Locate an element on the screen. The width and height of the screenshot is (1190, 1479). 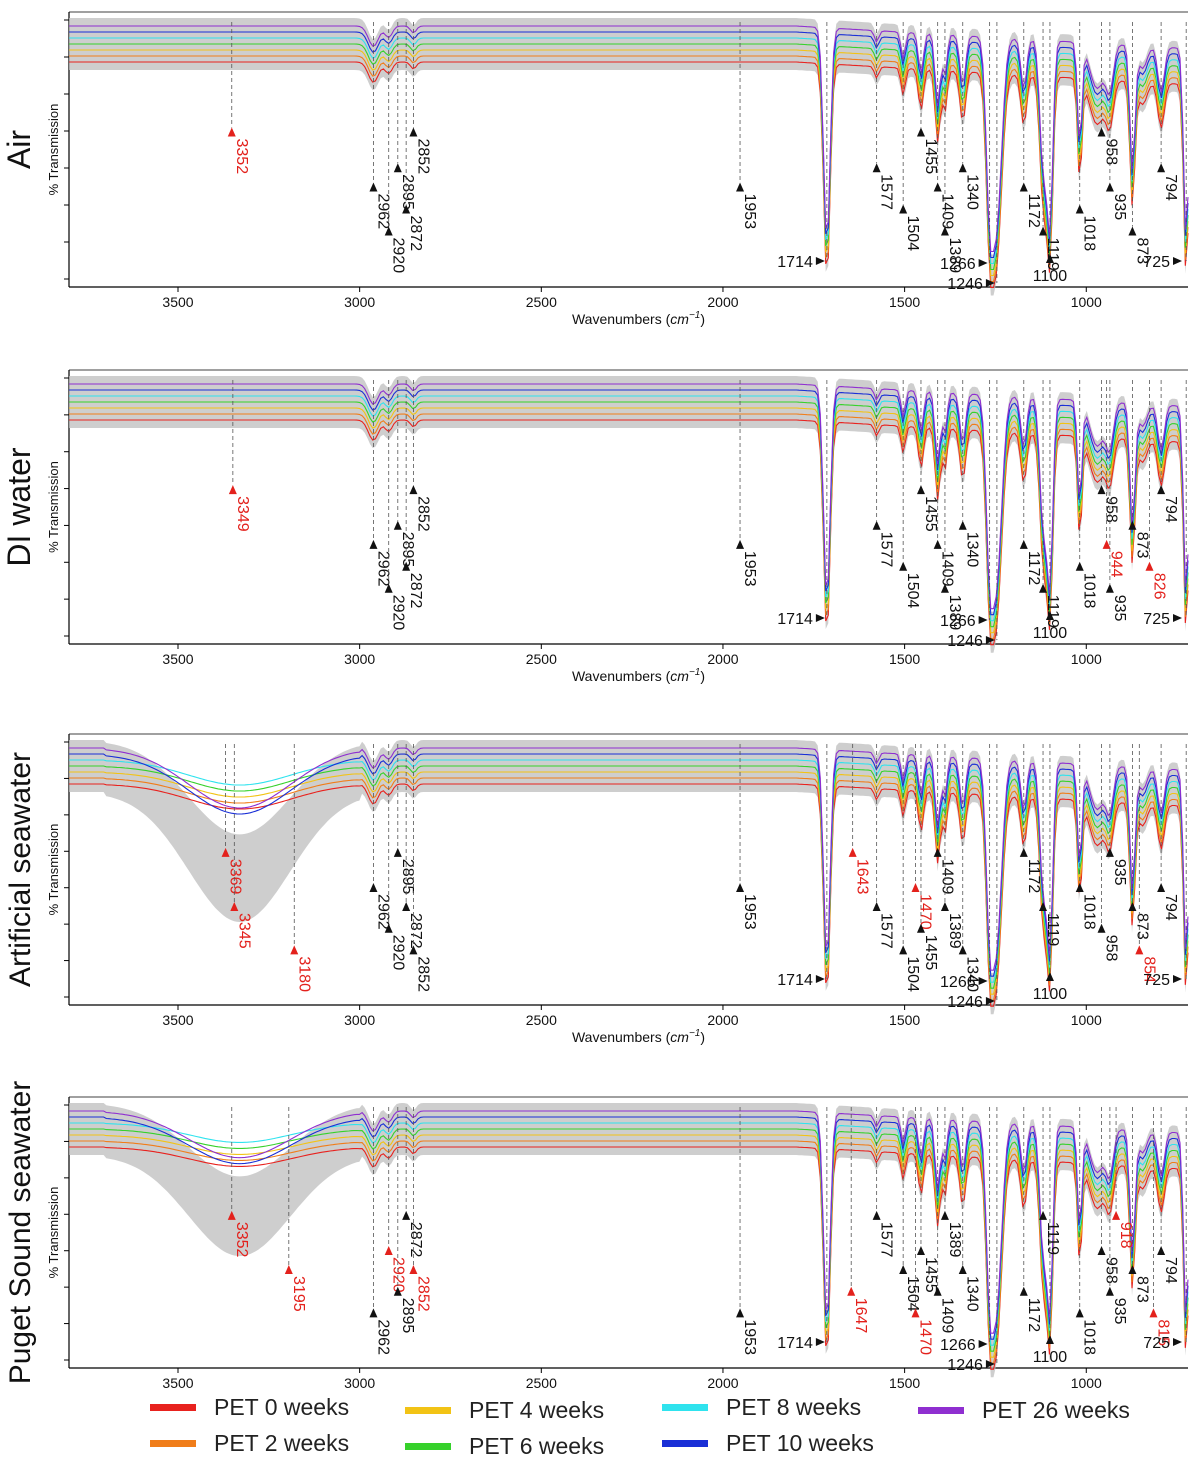
panel-title: Artificial seawater is located at coordinates (20, 869).